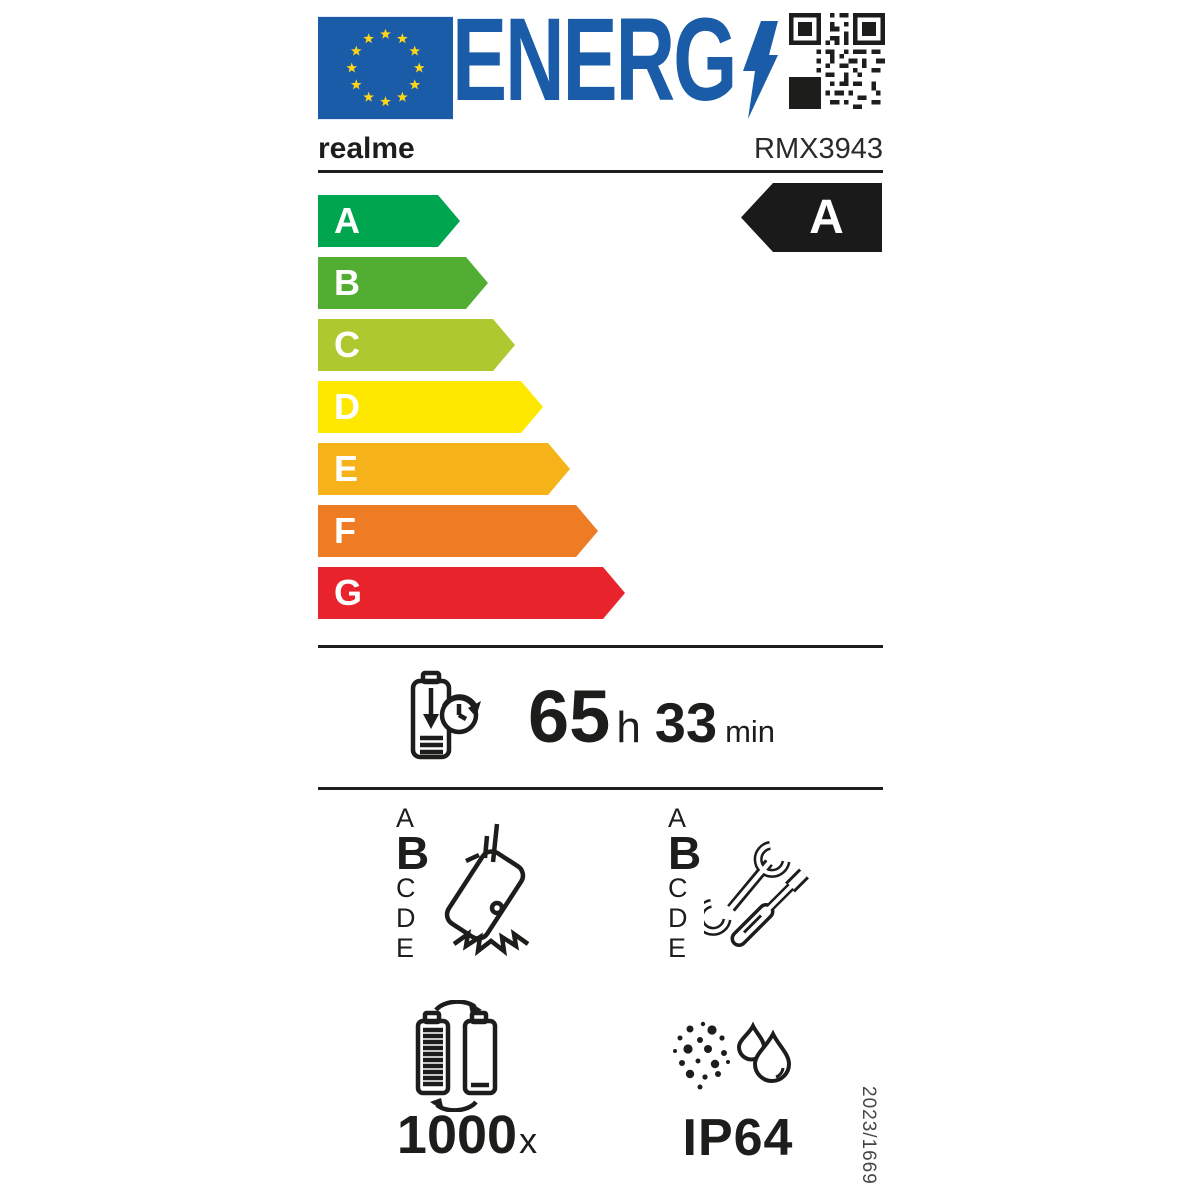 This screenshot has width=1200, height=1200. I want to click on repair-scale-e: E, so click(677, 948).